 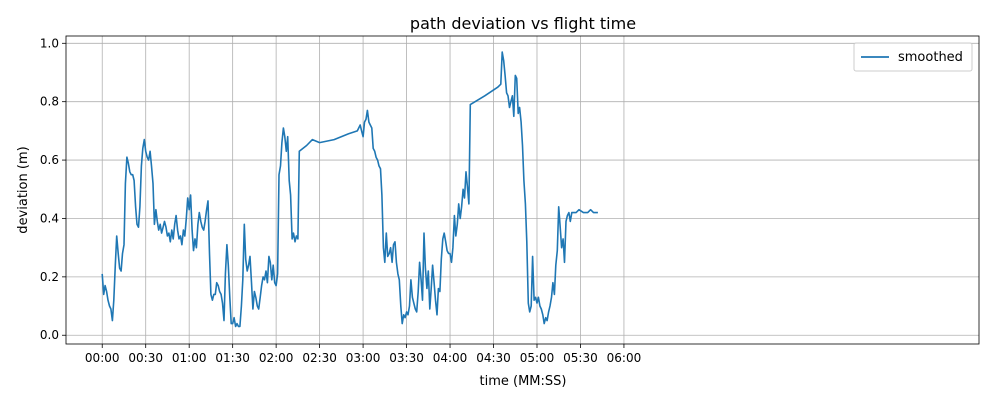 I want to click on x-tick-label: 02:00, so click(x=276, y=358).